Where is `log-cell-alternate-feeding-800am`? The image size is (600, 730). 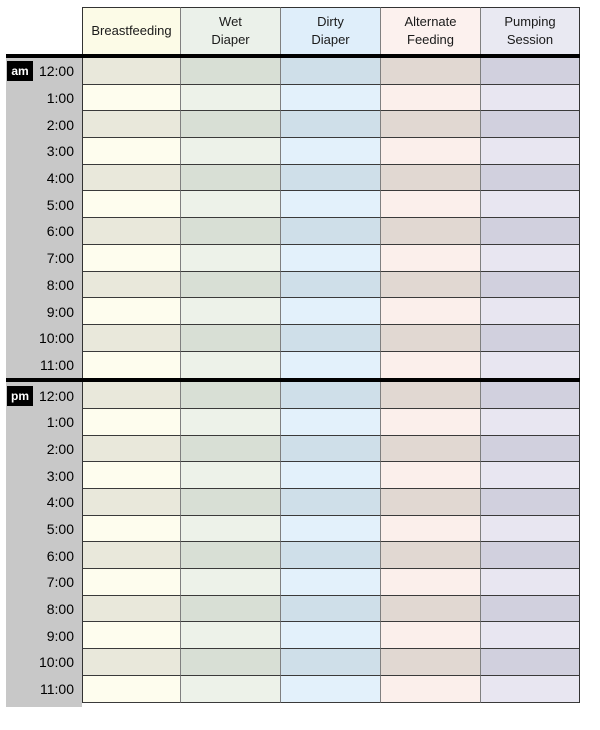 log-cell-alternate-feeding-800am is located at coordinates (430, 285).